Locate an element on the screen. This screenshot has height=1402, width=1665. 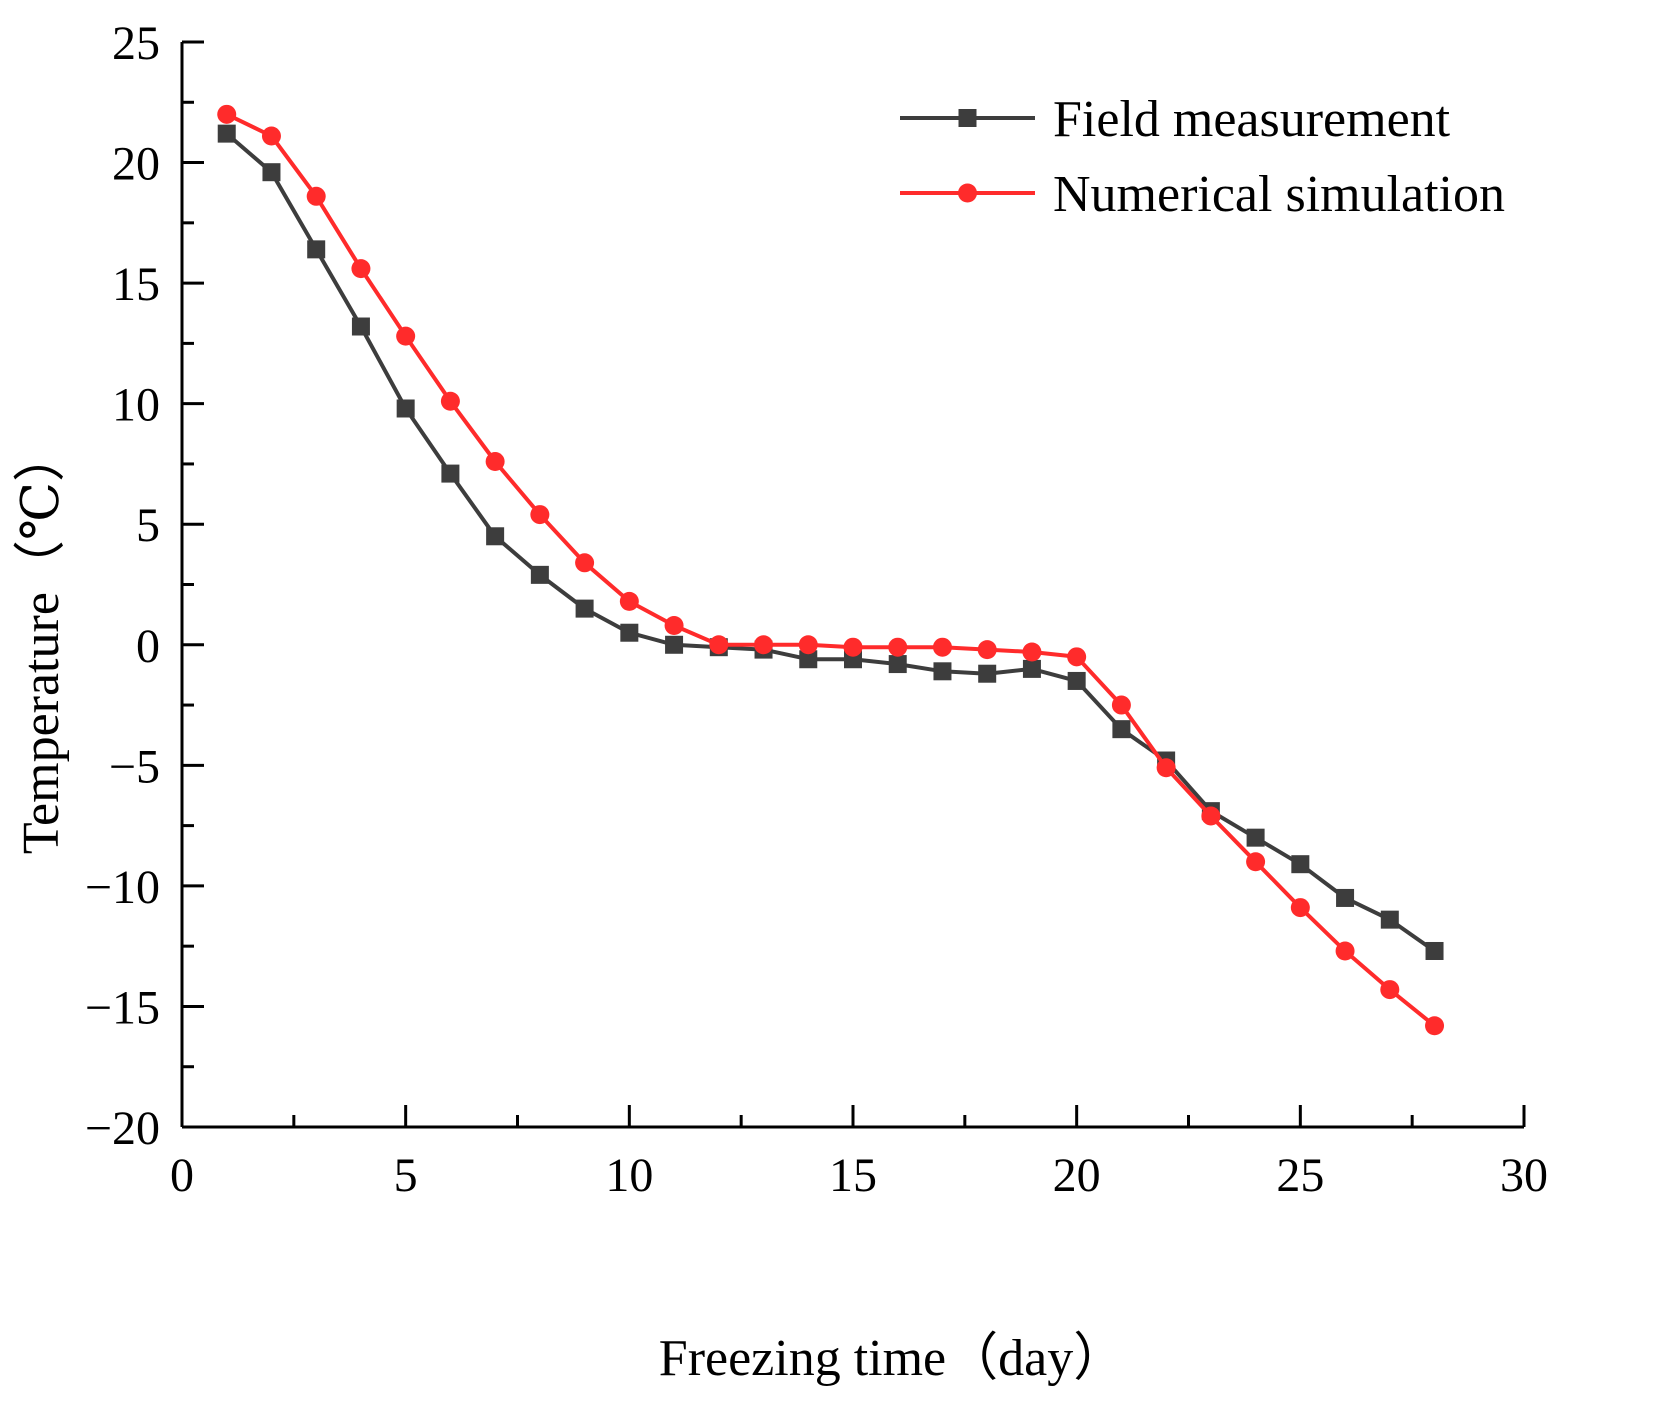
legend-marker-circle is located at coordinates (967, 193).